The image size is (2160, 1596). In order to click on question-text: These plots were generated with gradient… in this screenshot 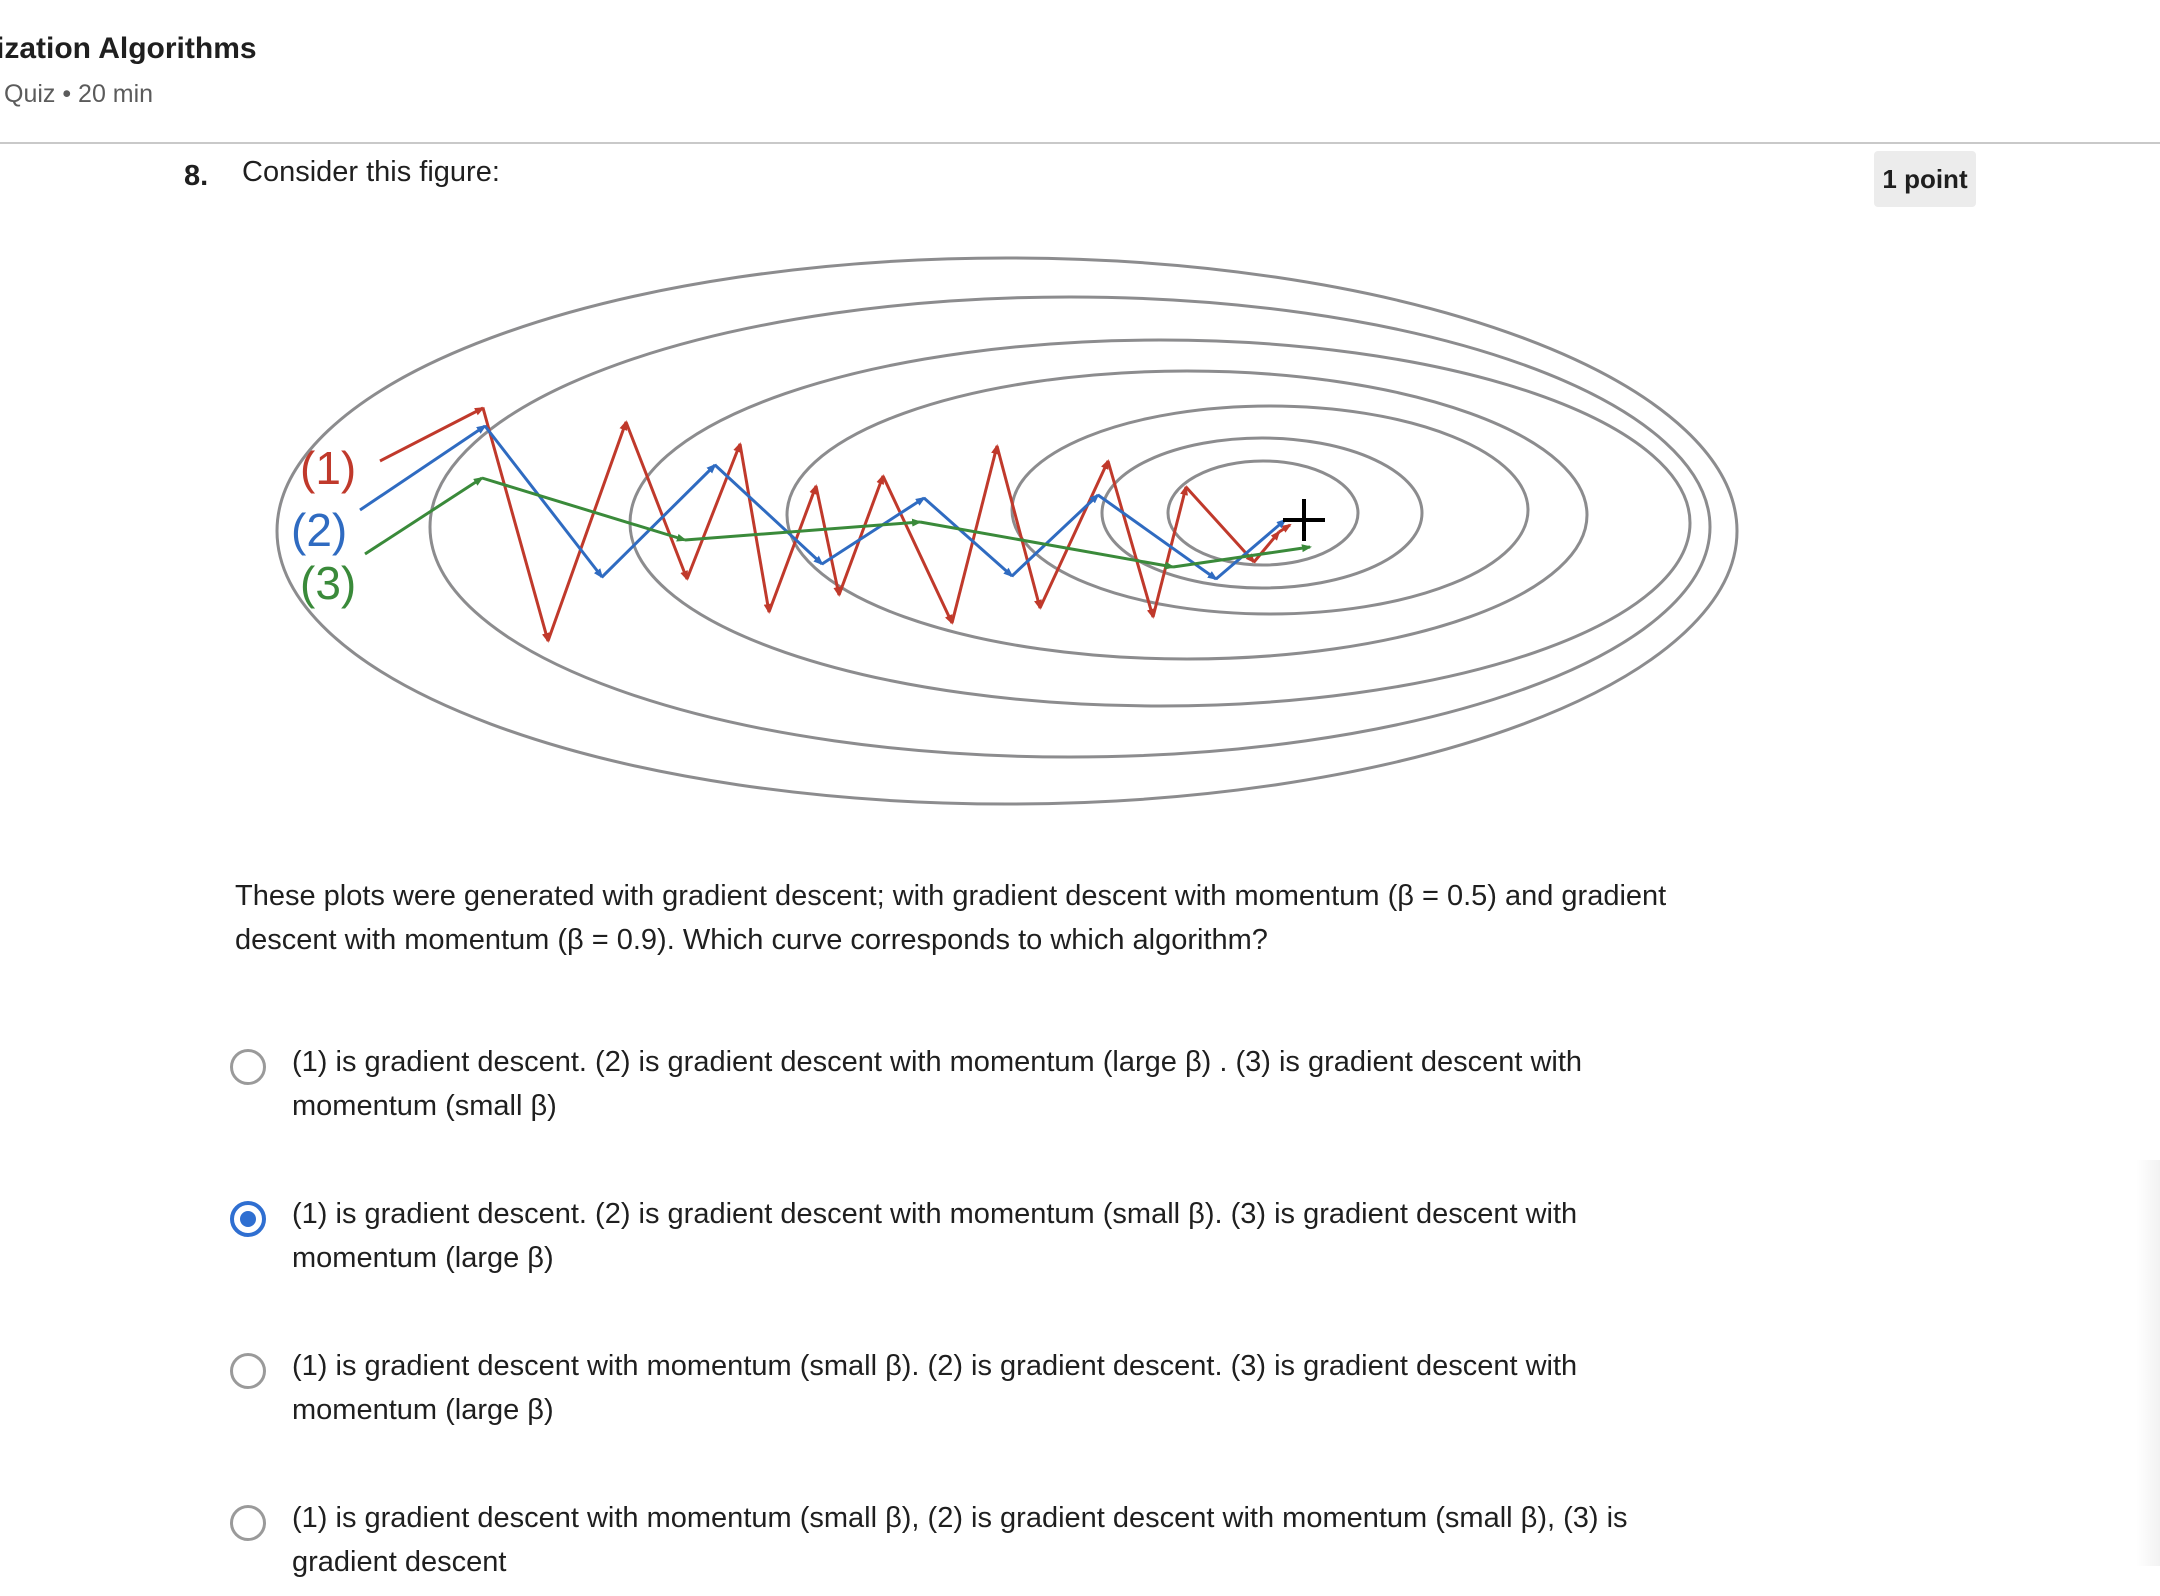, I will do `click(951, 918)`.